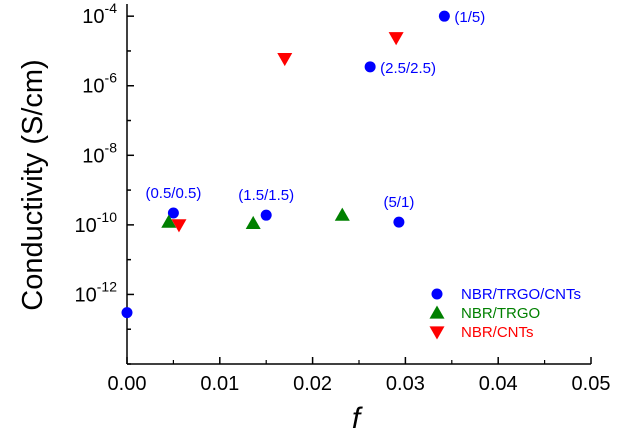 The height and width of the screenshot is (434, 618). Describe the element at coordinates (521, 294) in the screenshot. I see `legend-label: NBR/TRGO/CNTs` at that location.